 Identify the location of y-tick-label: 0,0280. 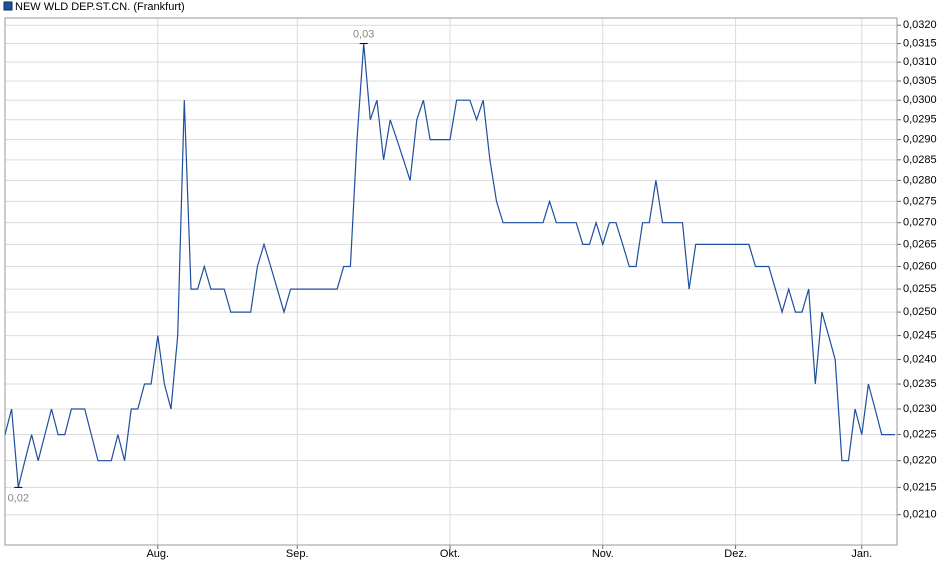
(920, 180).